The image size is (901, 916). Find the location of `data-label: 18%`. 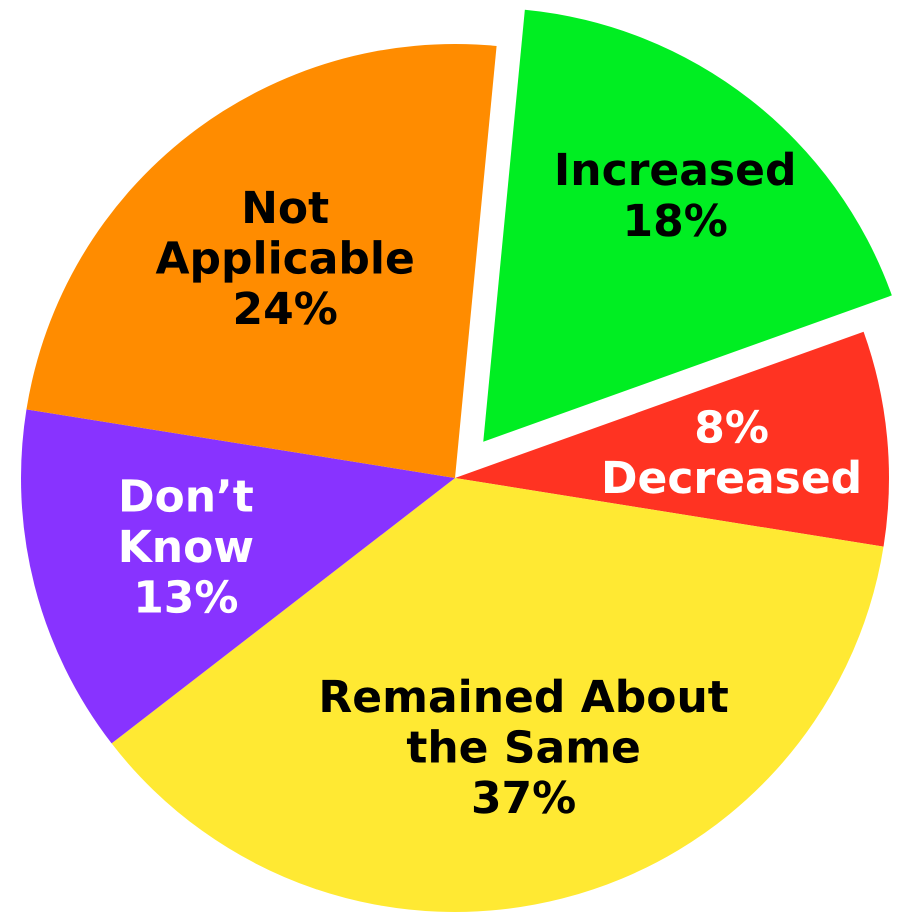

data-label: 18% is located at coordinates (675, 221).